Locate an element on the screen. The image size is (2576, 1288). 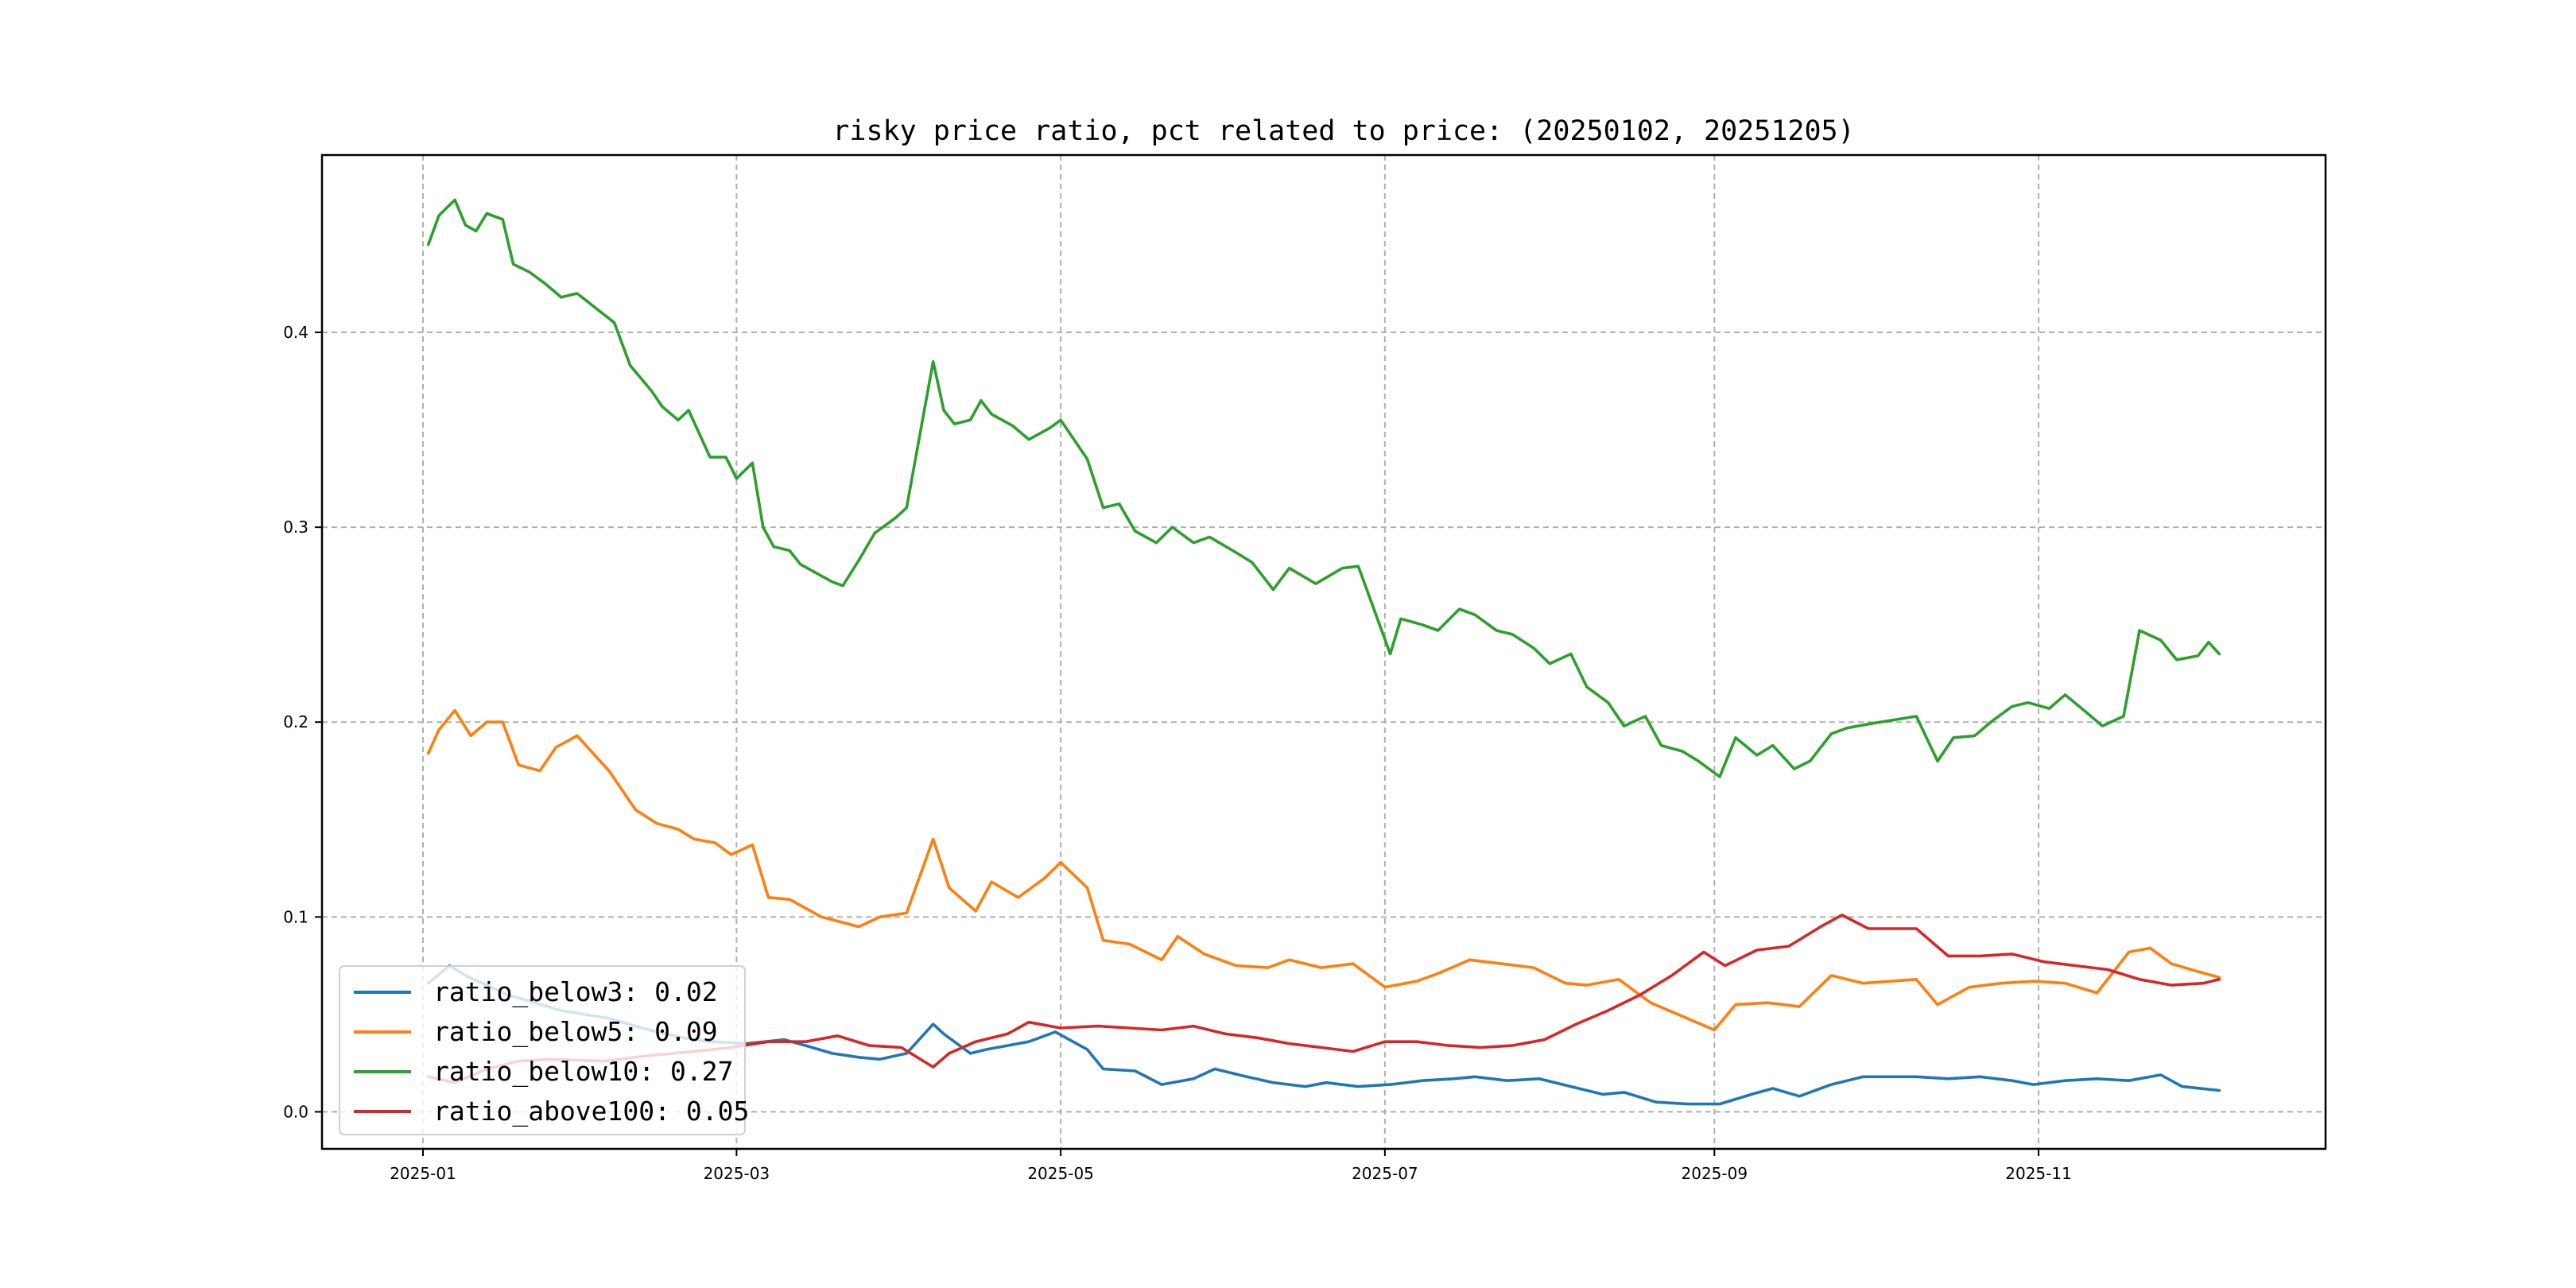
y-tick-label: 0.1 is located at coordinates (295, 917).